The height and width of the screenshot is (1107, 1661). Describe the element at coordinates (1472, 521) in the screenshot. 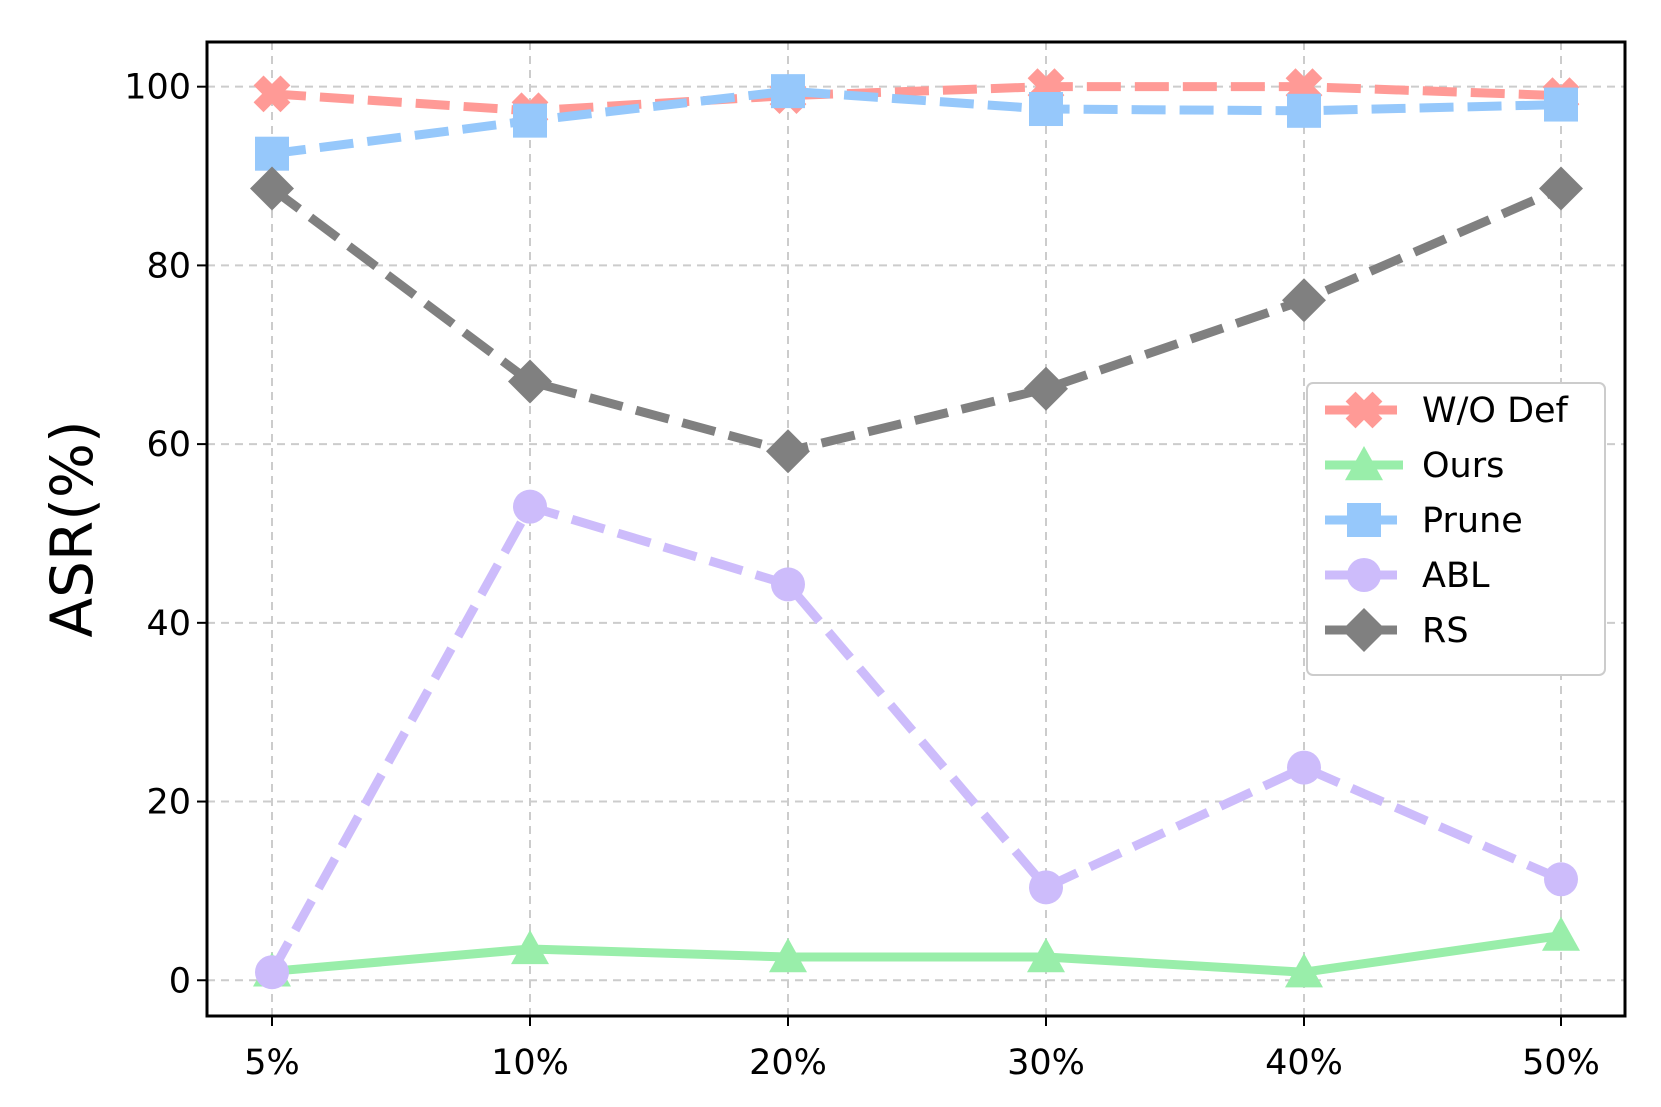

I see `legend-label: Prune` at that location.